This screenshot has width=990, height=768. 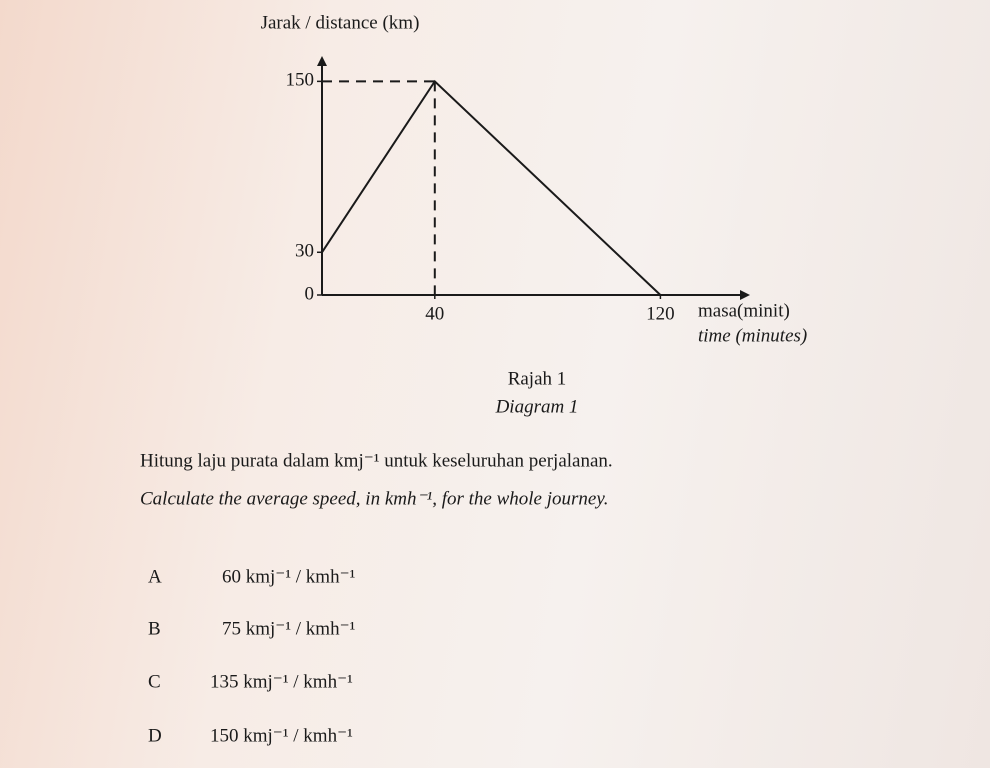 I want to click on option-text: 75 kmj⁻¹ / kmh⁻¹, so click(x=289, y=628).